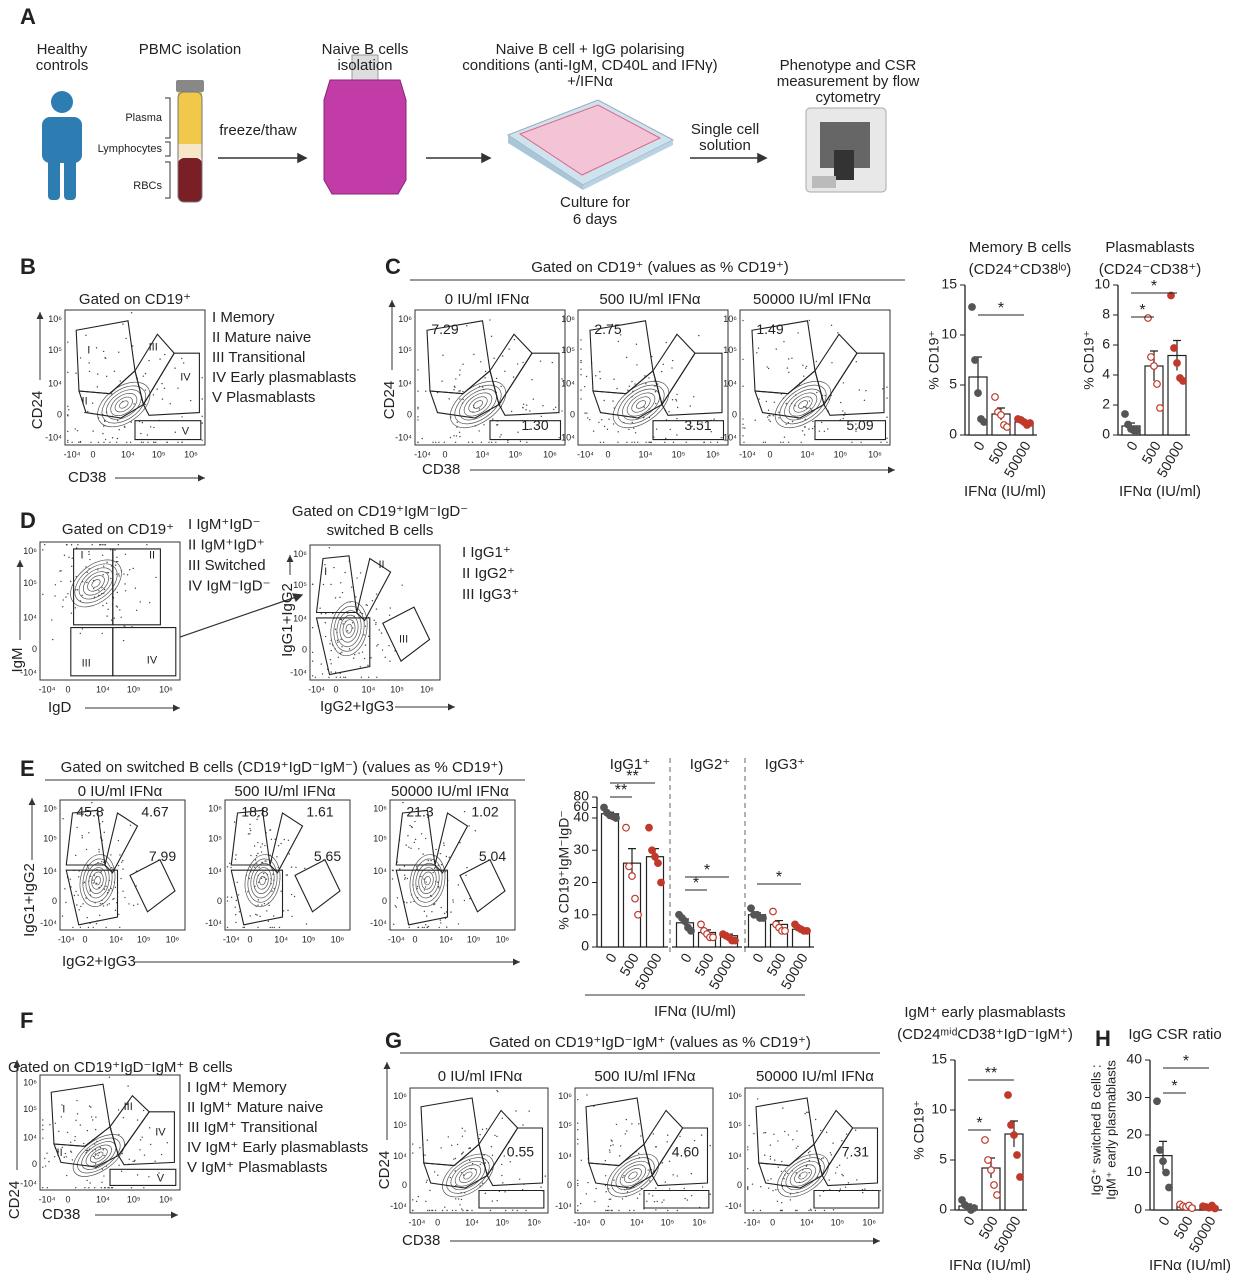  Describe the element at coordinates (389, 400) in the screenshot. I see `axis-label: CD24` at that location.